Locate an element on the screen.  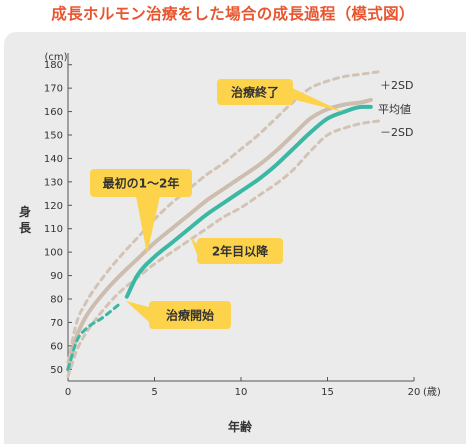
y-axis-title: 身長 is located at coordinates (25, 219).